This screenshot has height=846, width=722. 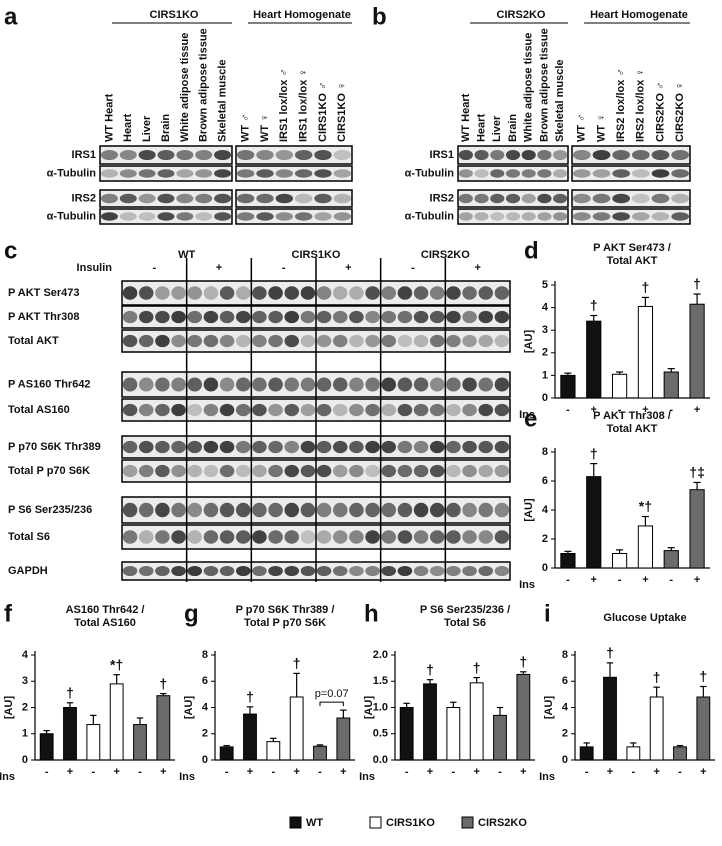 I want to click on x-tick-label: +, so click(x=594, y=410).